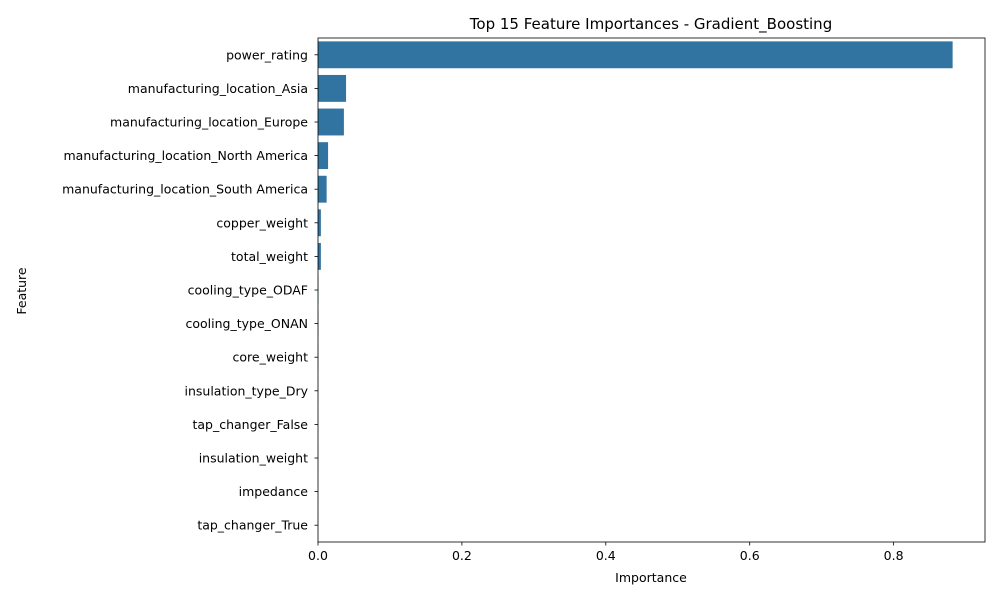  What do you see at coordinates (274, 491) in the screenshot?
I see `y-tick-label: impedance` at bounding box center [274, 491].